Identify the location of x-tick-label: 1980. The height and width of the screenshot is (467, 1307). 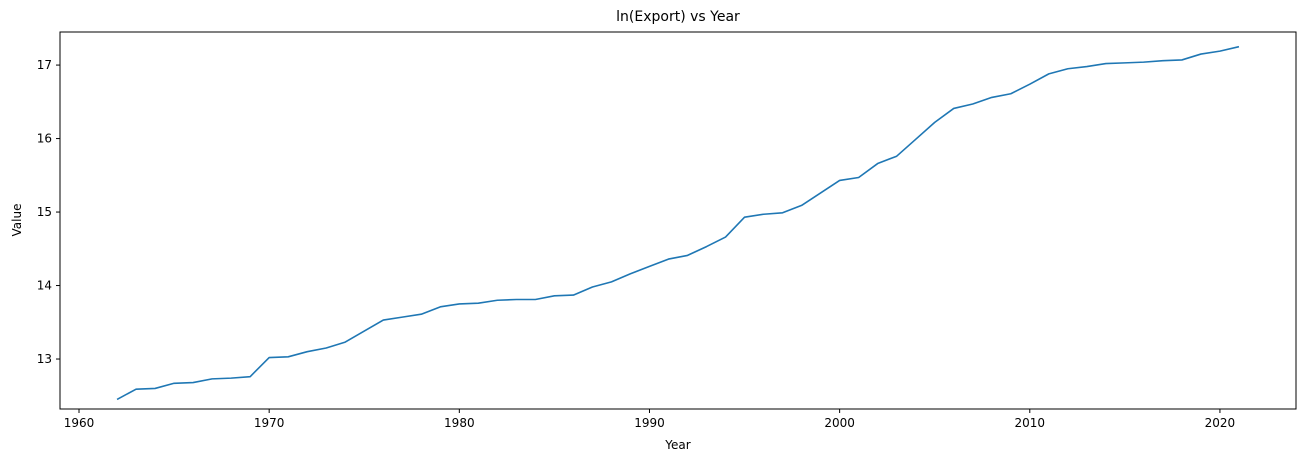
(459, 423).